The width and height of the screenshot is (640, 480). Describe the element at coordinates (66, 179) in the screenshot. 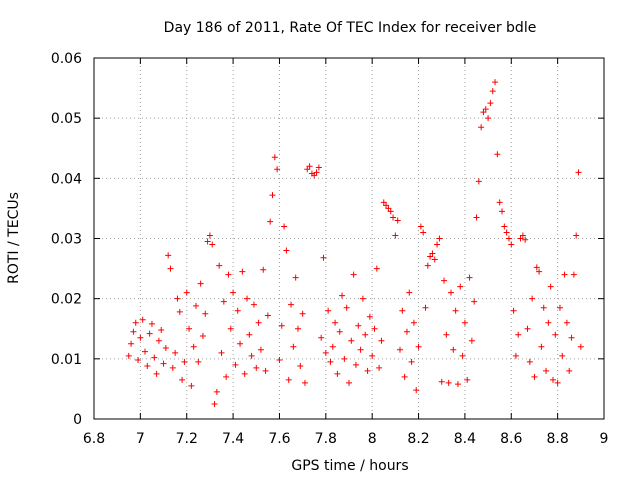

I see `y-tick-label: 0.04` at that location.